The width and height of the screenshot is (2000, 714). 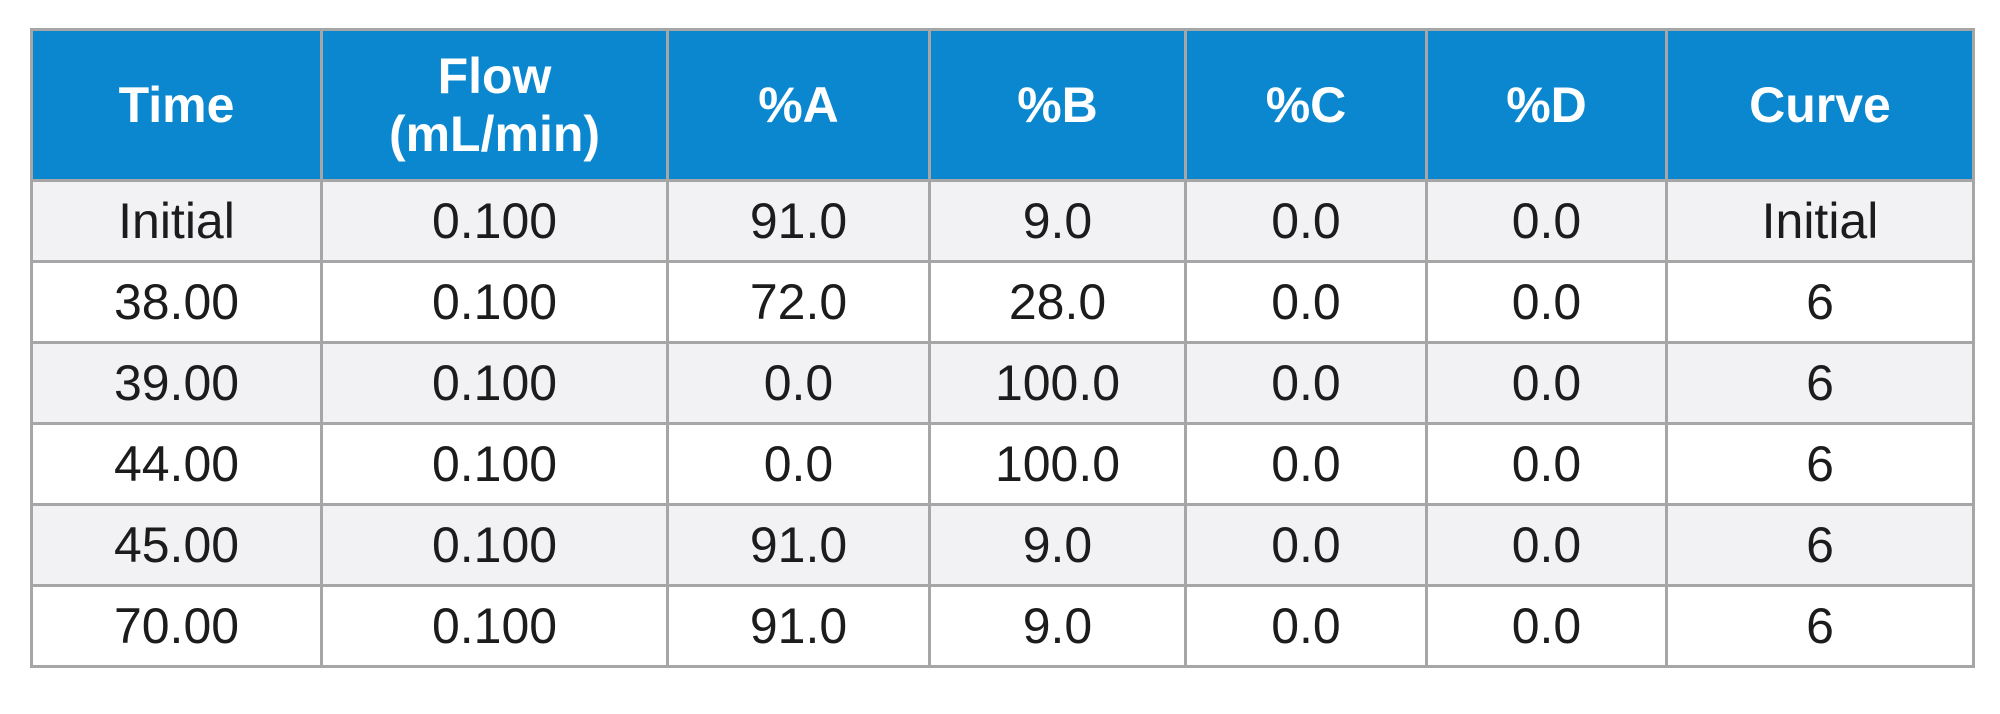 What do you see at coordinates (494, 105) in the screenshot?
I see `column-header-flow: Flow (mL/min)` at bounding box center [494, 105].